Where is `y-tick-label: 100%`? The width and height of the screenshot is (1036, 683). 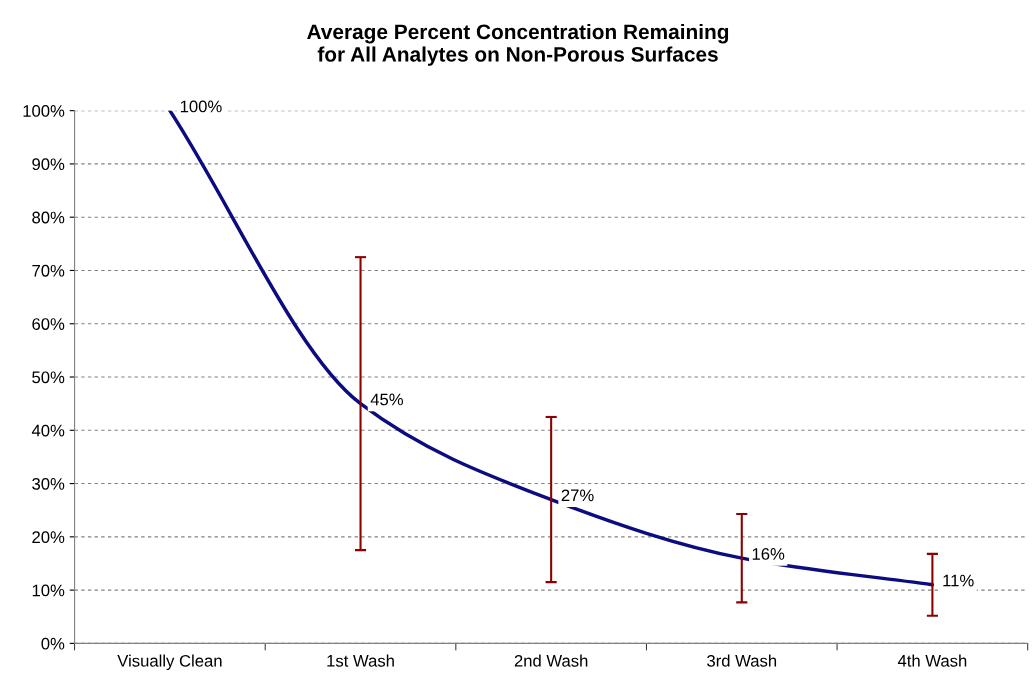
y-tick-label: 100% is located at coordinates (44, 111).